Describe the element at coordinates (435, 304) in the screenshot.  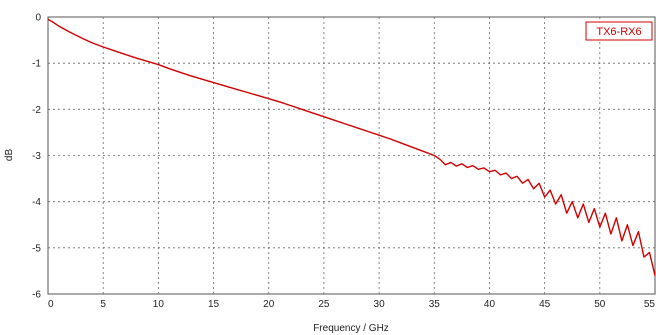
I see `x-tick-label: 35` at that location.